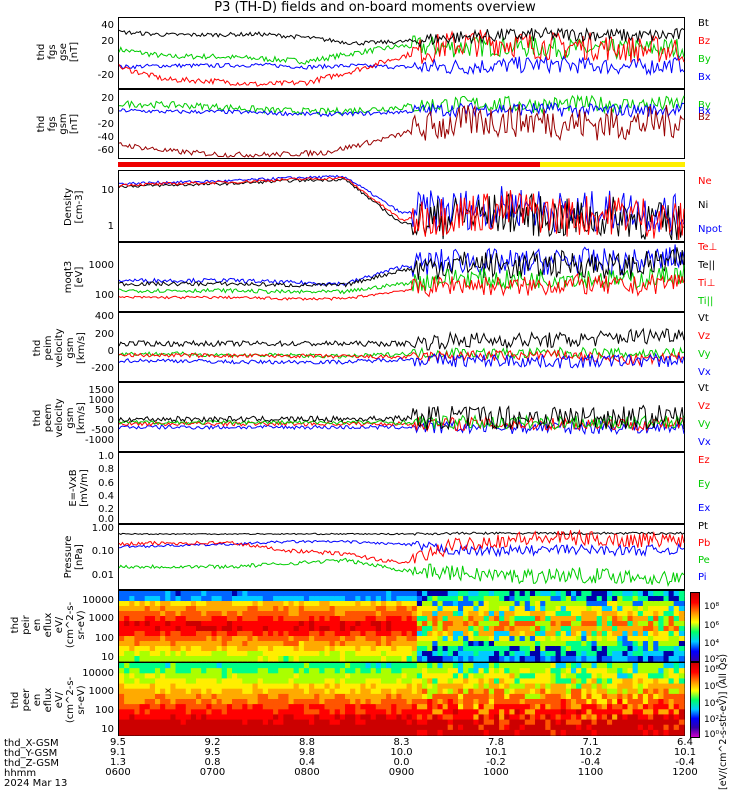 The width and height of the screenshot is (750, 800). What do you see at coordinates (401, 742) in the screenshot?
I see `xaxis-tick-x: 8.3` at bounding box center [401, 742].